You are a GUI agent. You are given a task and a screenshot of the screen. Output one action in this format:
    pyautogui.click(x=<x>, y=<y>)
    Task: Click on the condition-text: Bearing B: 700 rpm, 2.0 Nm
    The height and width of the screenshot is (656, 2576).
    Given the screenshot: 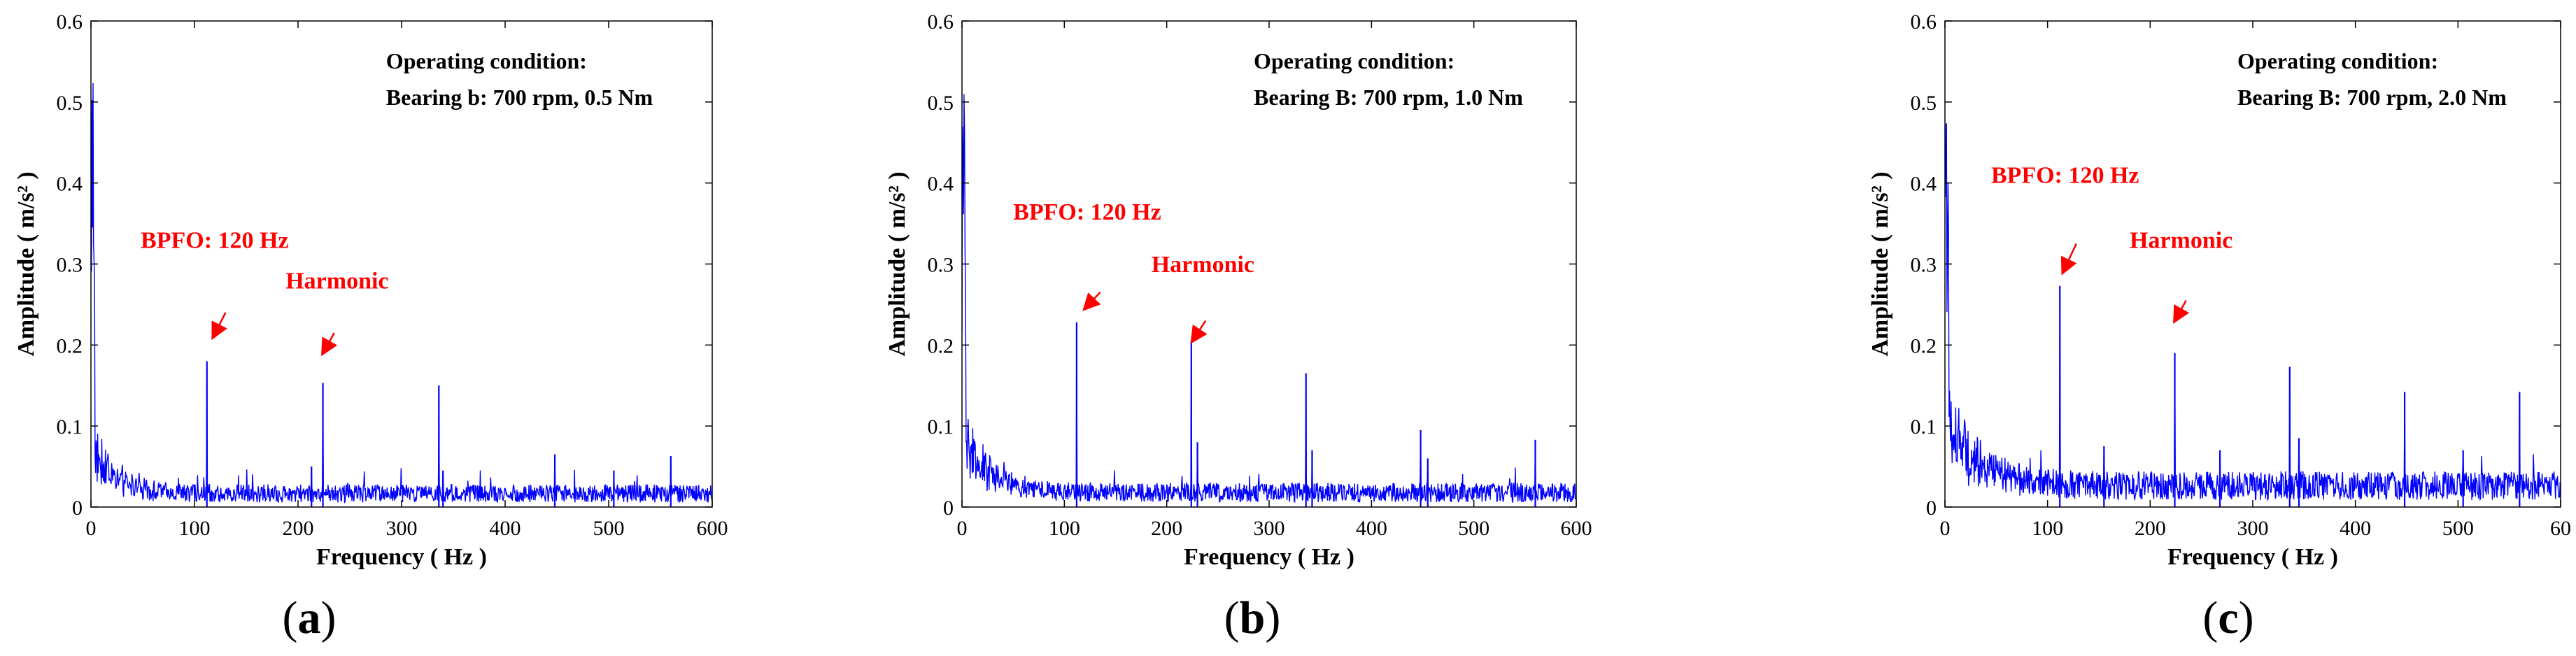 What is the action you would take?
    pyautogui.click(x=2372, y=97)
    